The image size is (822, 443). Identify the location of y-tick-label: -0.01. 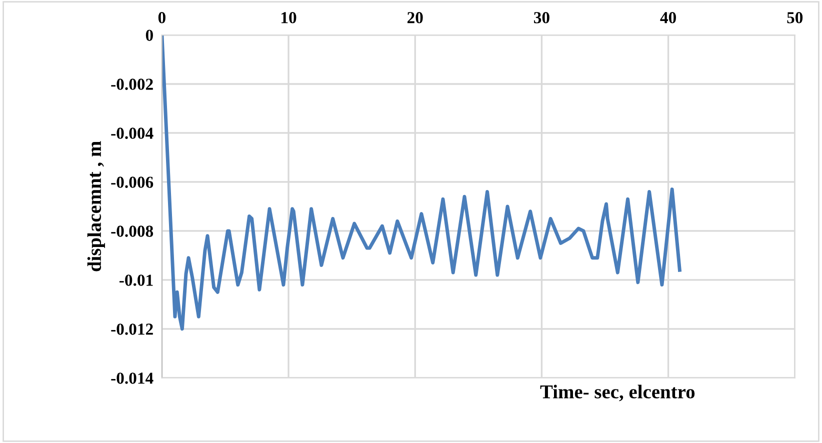
(136, 280).